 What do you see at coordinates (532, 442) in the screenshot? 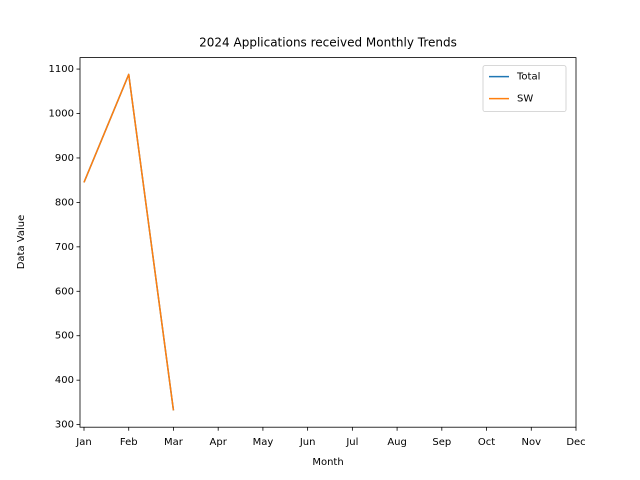
I see `x-tick-label: Nov` at bounding box center [532, 442].